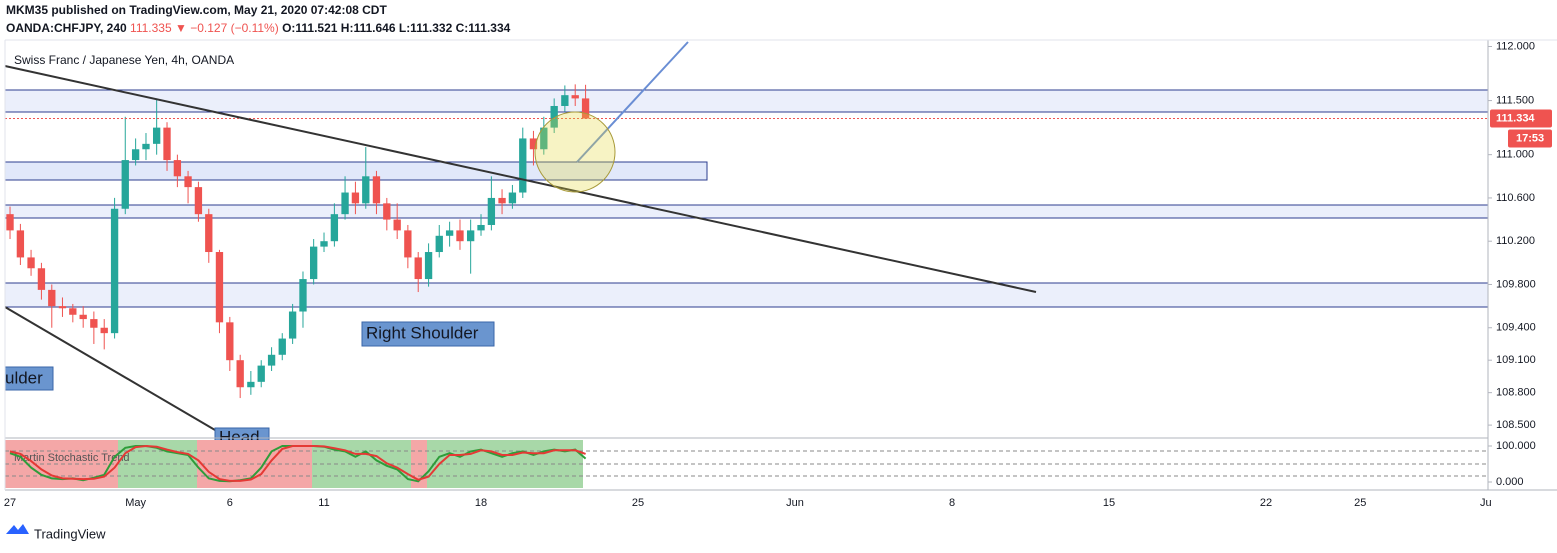  What do you see at coordinates (124, 60) in the screenshot?
I see `chart-title: Swiss Franc / Japanese Yen, 4h, OANDA` at bounding box center [124, 60].